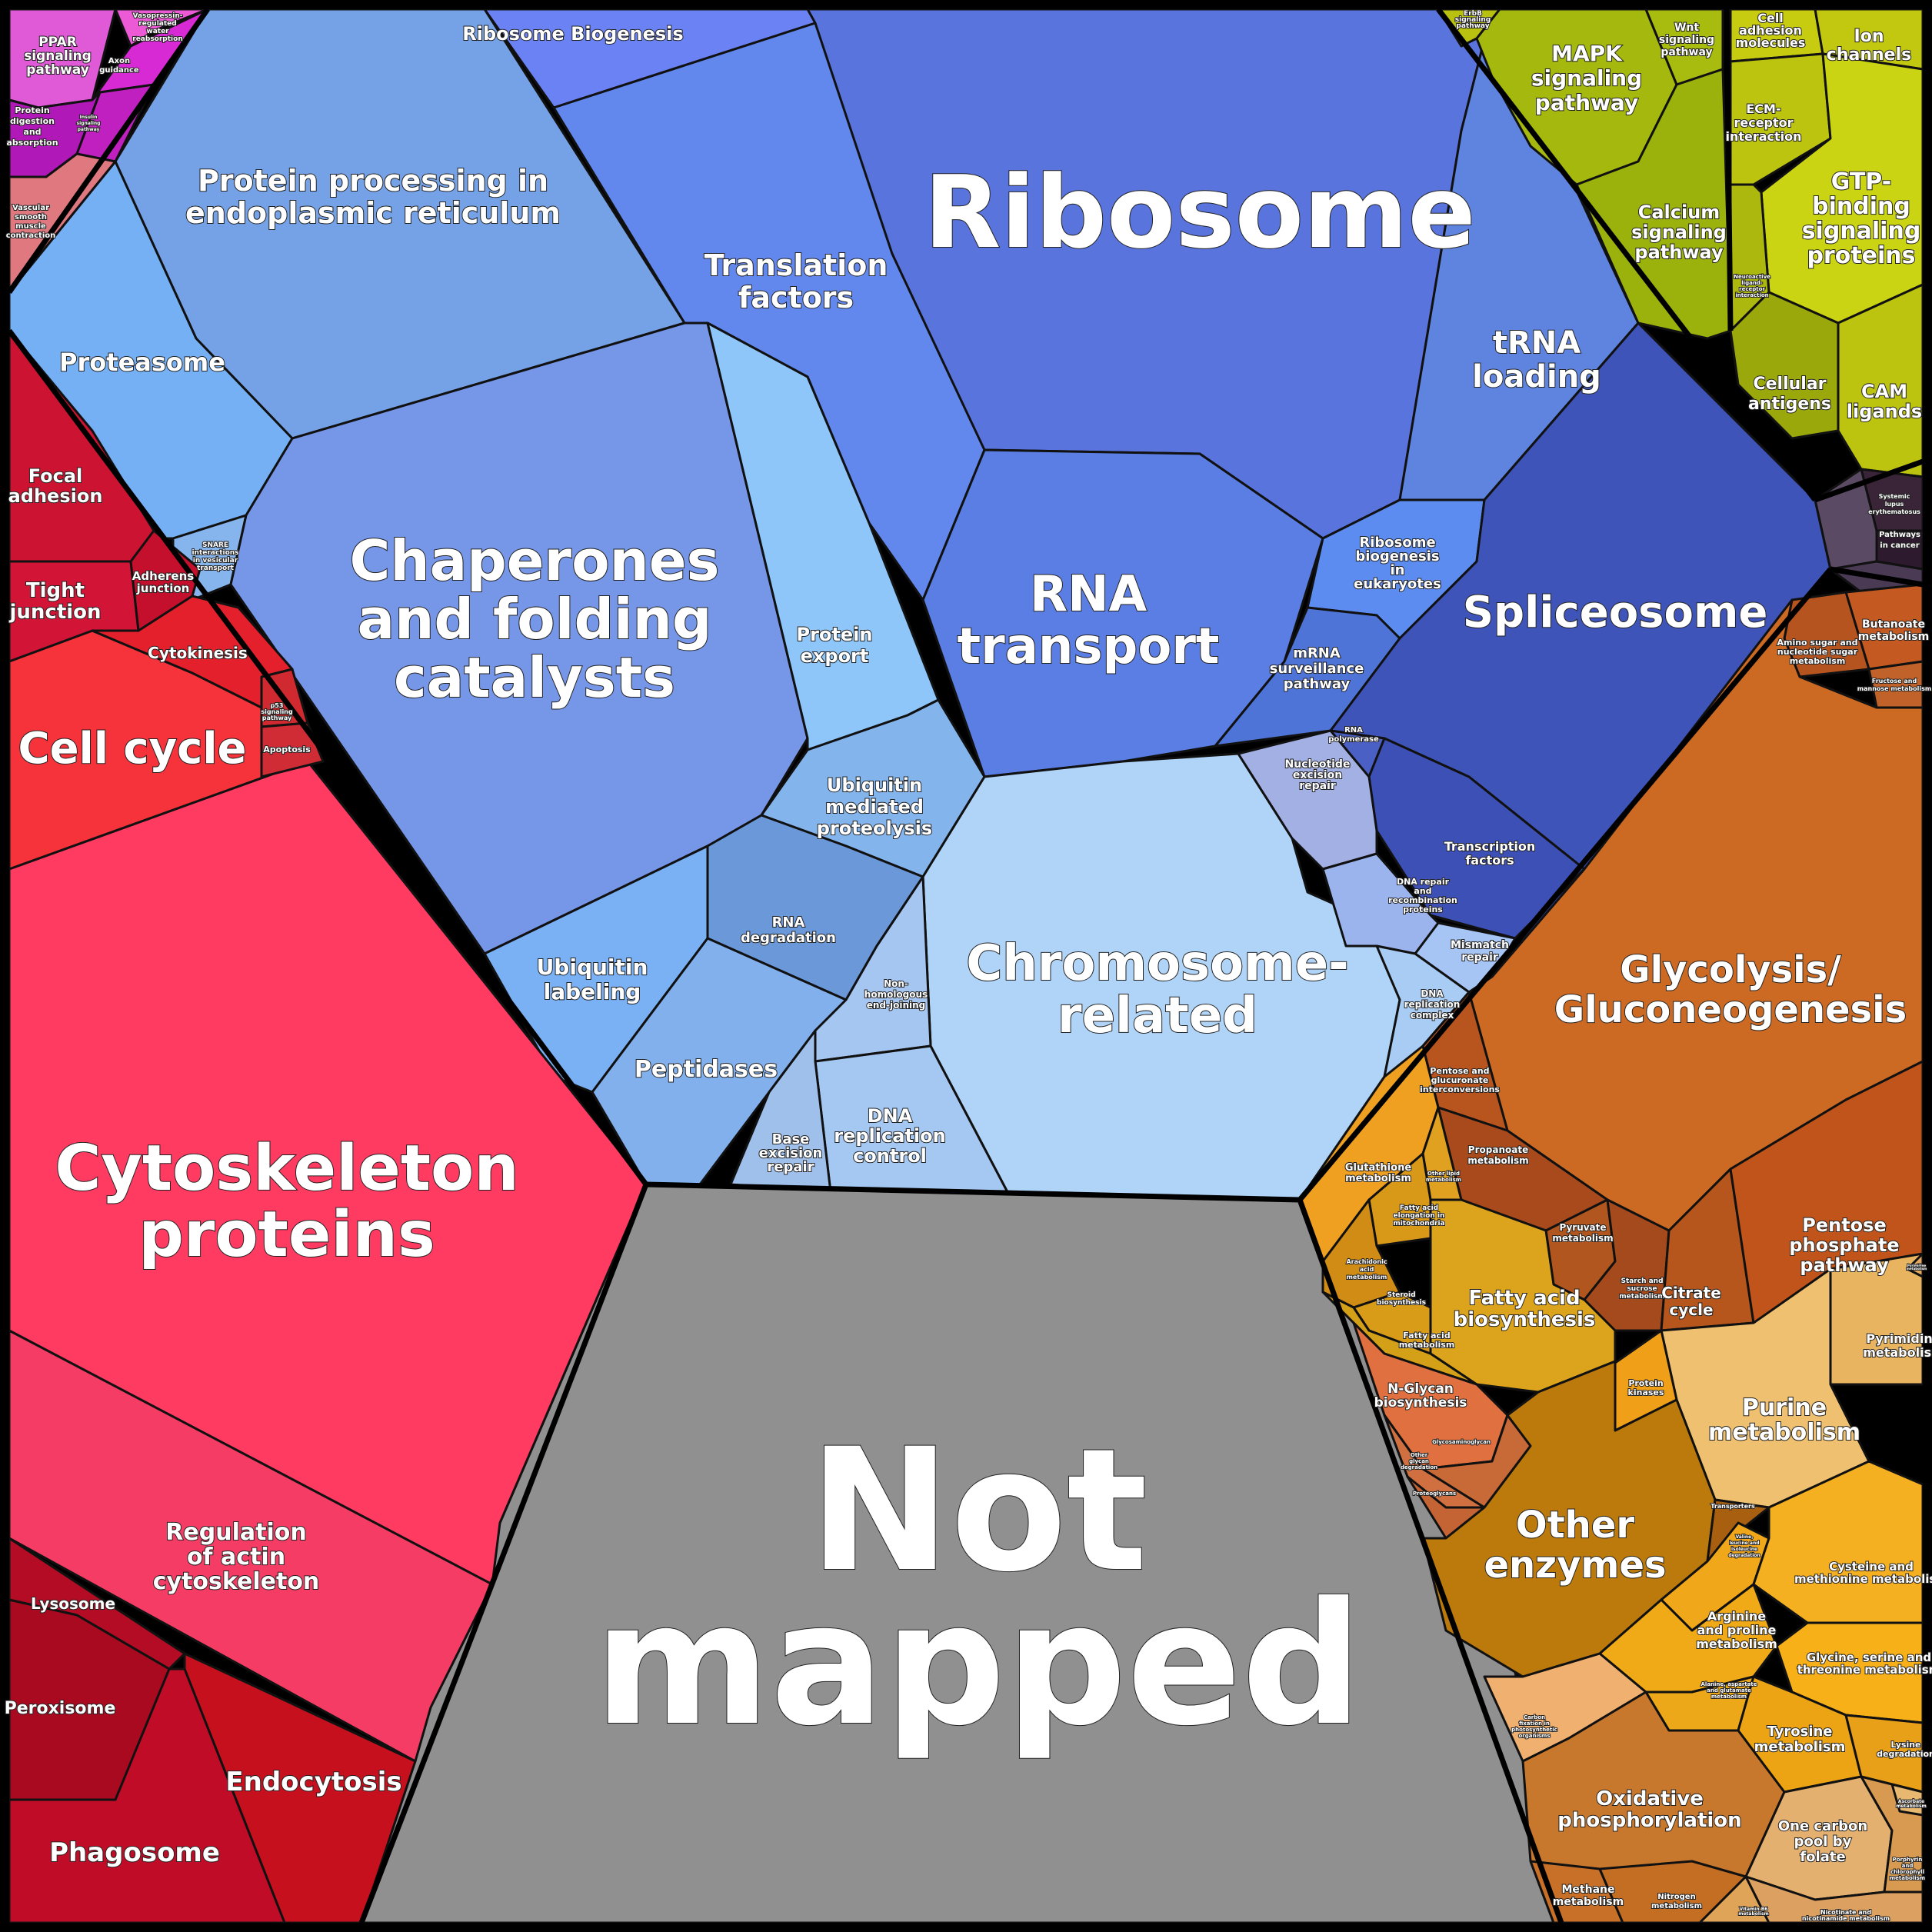  What do you see at coordinates (1419, 1216) in the screenshot?
I see `label-line: elongation in` at bounding box center [1419, 1216].